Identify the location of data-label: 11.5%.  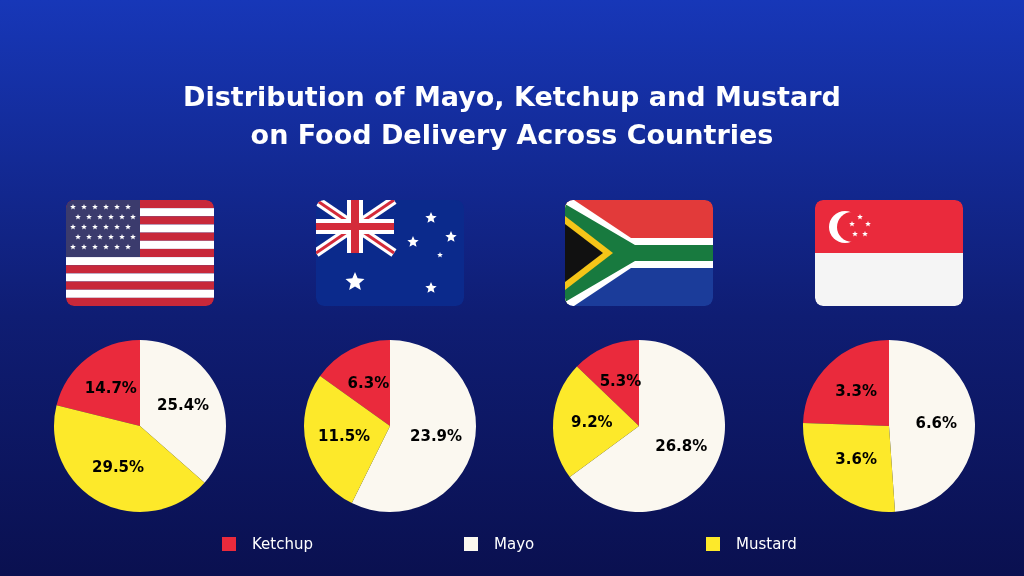
(343, 436).